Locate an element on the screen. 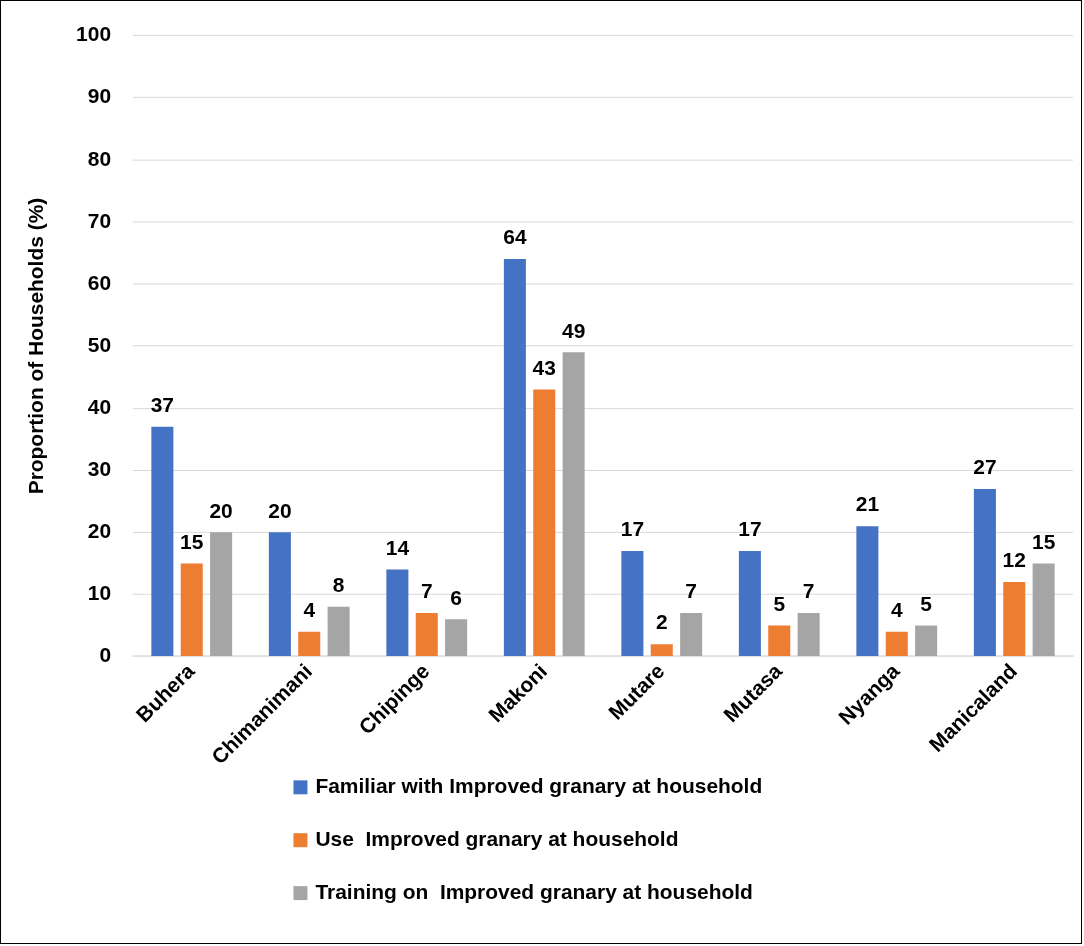 The width and height of the screenshot is (1084, 946). y-tick-label: 10 is located at coordinates (99, 593).